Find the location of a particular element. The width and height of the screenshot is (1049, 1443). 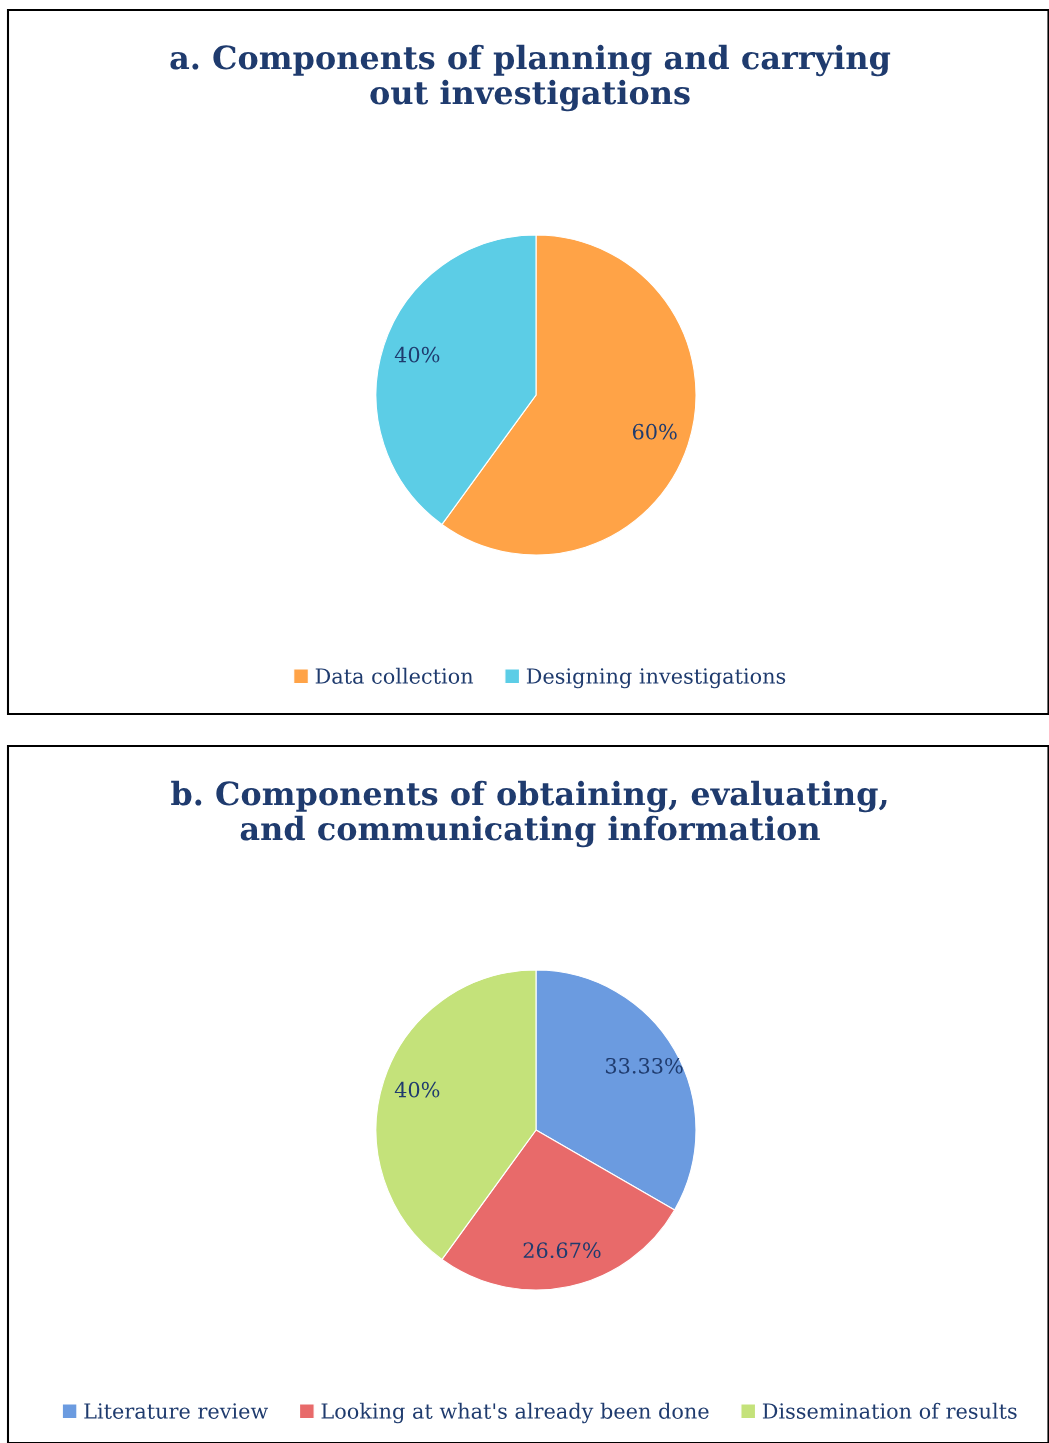

data-label: 33.33% is located at coordinates (644, 1065).